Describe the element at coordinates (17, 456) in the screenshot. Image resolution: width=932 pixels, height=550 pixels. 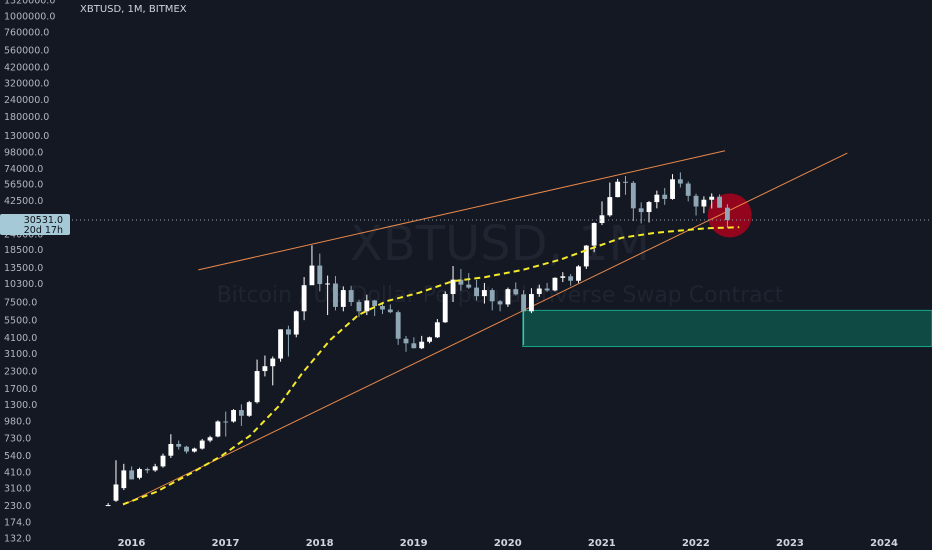
I see `y-tick-label: 540.0` at that location.